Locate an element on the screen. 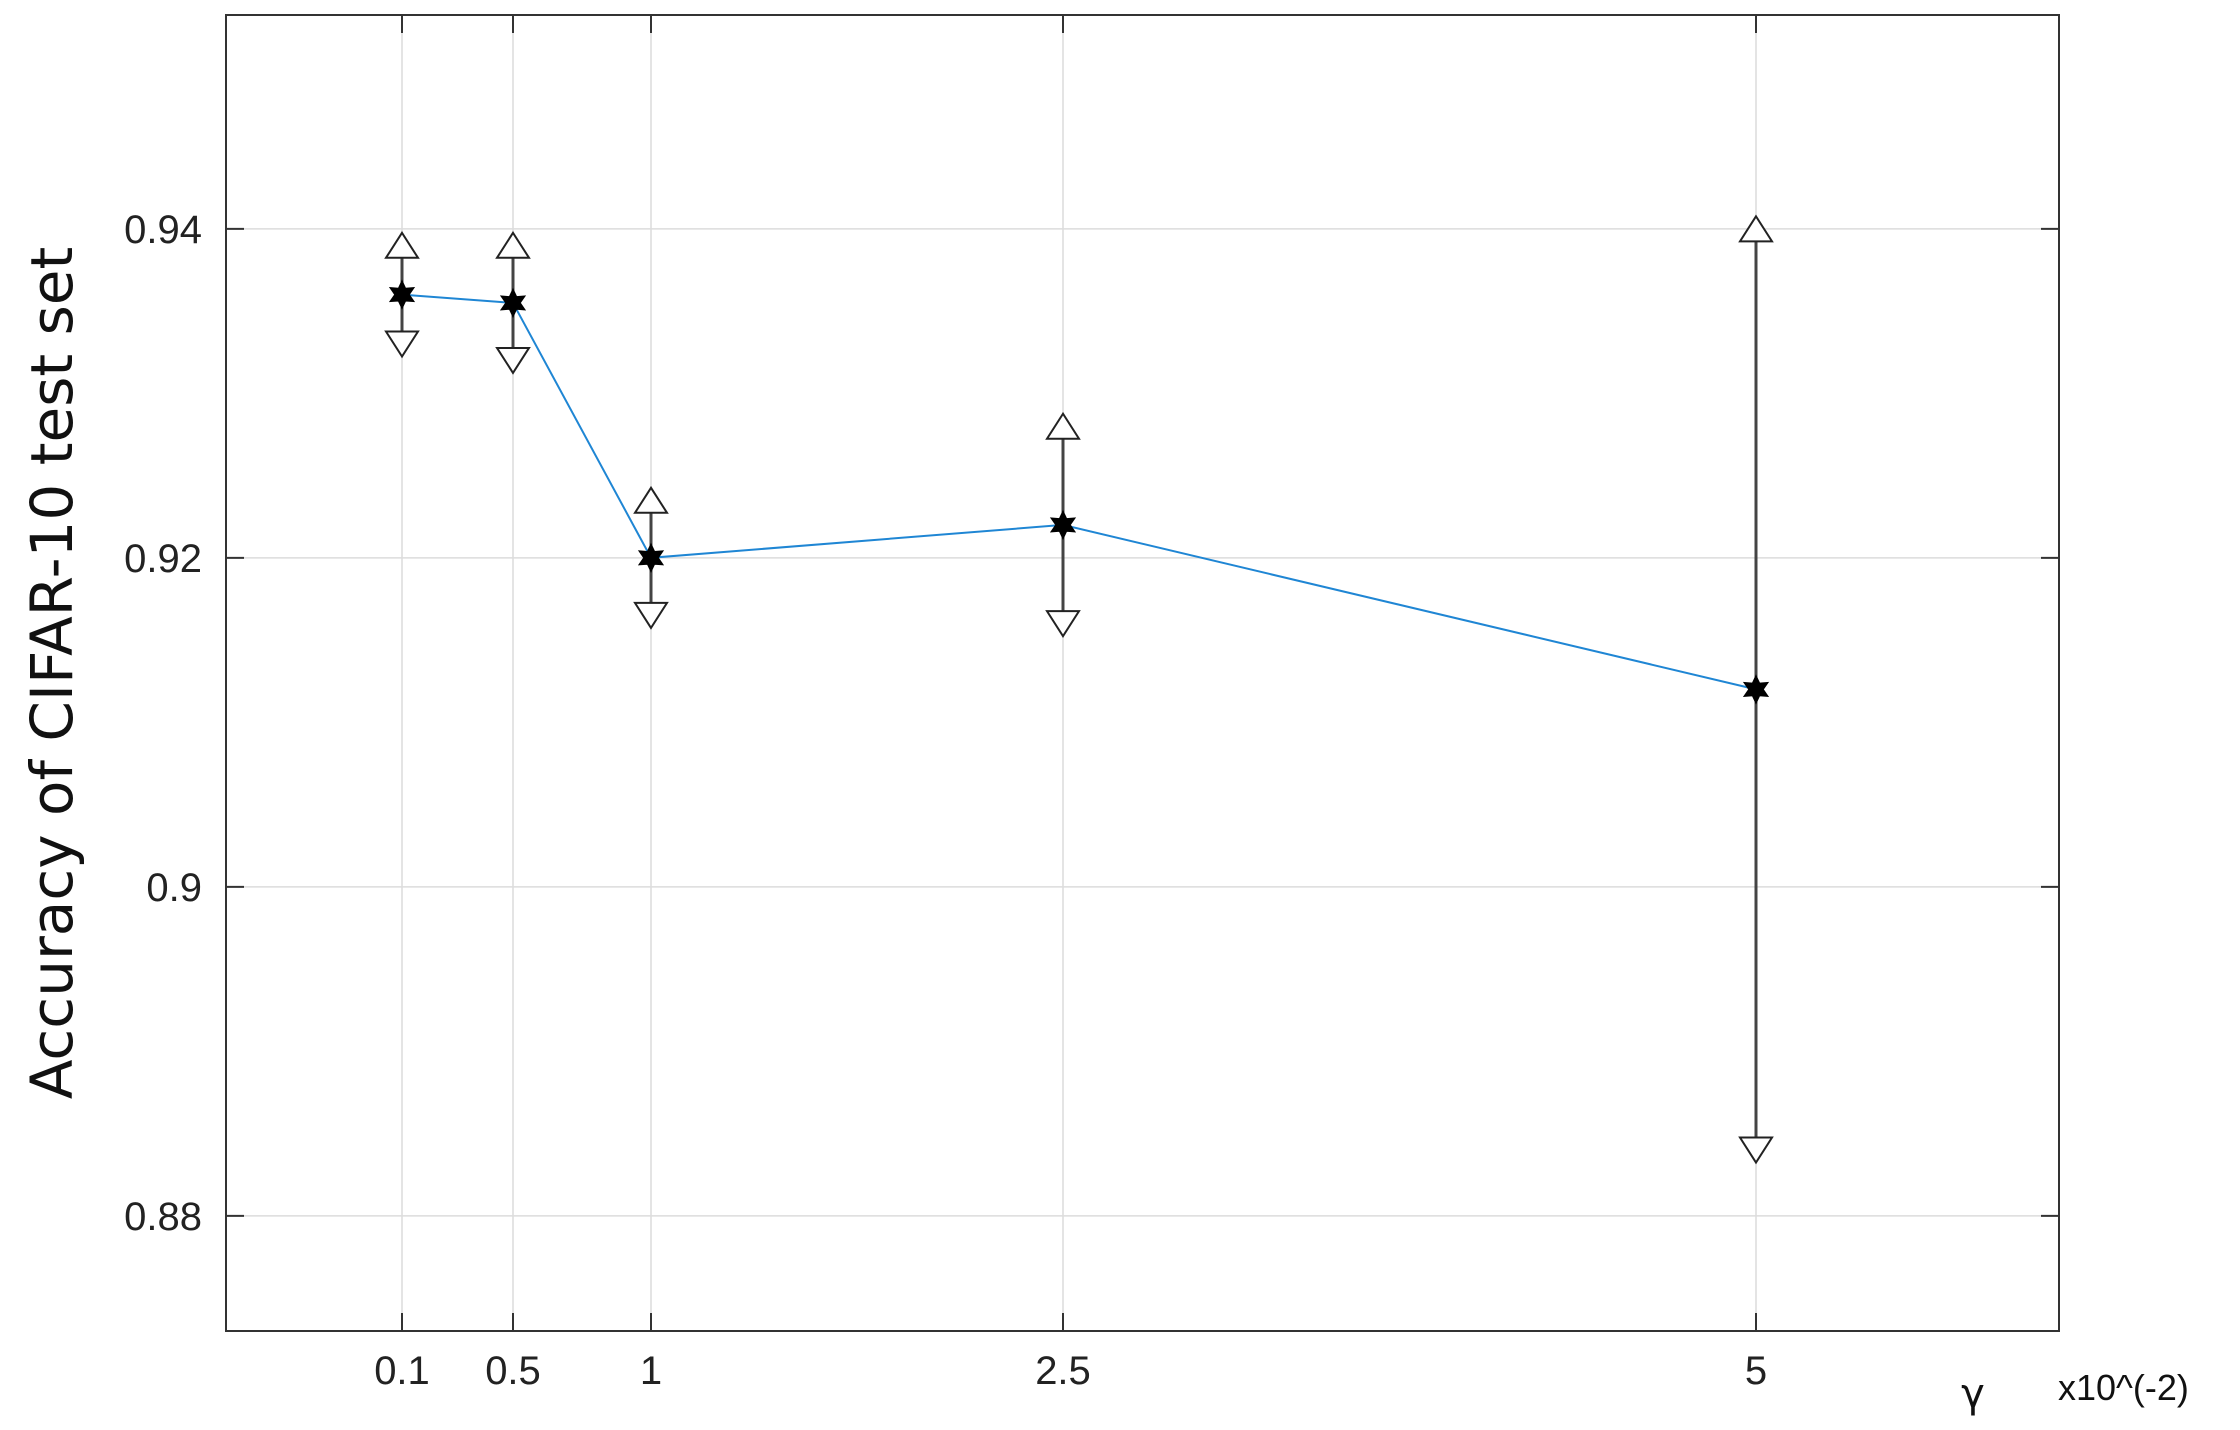  x-axis-multiplier: x10^(-2) is located at coordinates (2123, 1387).